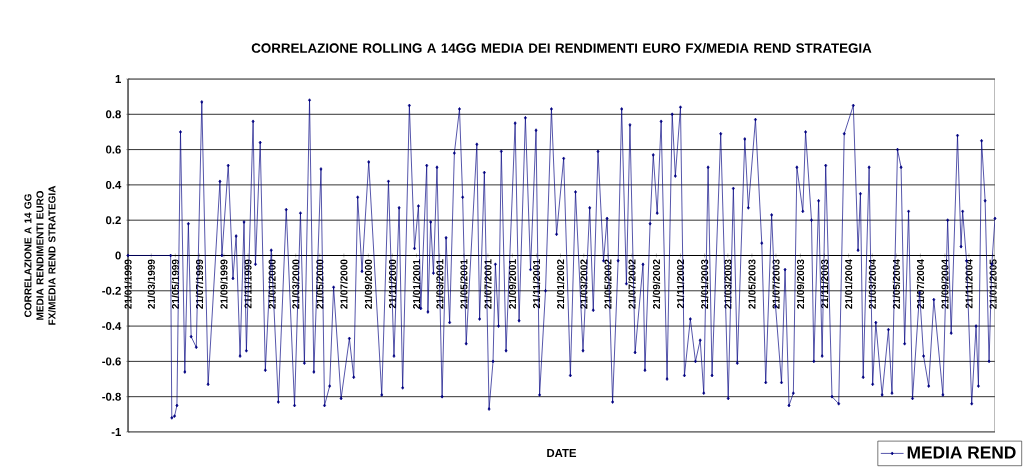 Image resolution: width=1026 pixels, height=470 pixels. I want to click on y-axis-title: CORRELAZIONE A 14 GG MEDIA RENDIMENTI EURO FX/MEDIA REND STRATEGIA, so click(40, 255).